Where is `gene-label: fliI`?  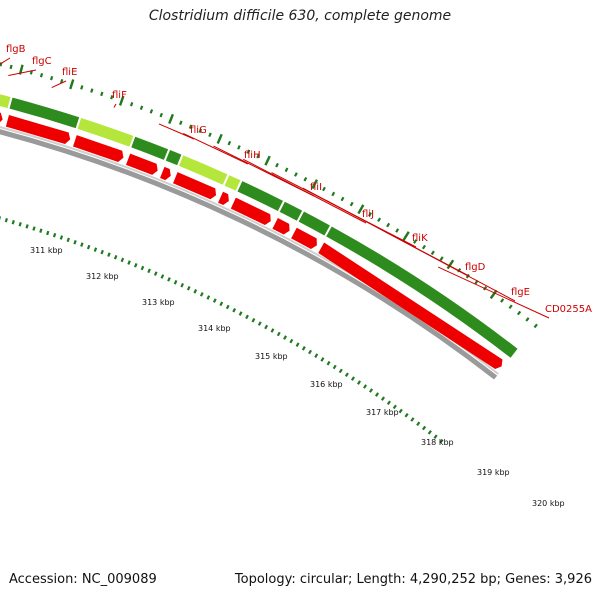 gene-label: fliI is located at coordinates (316, 187).